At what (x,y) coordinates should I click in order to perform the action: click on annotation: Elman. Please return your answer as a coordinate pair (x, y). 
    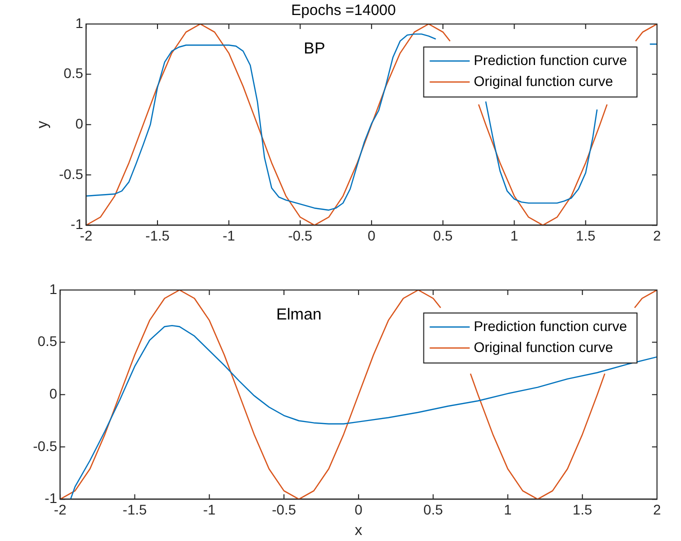
    Looking at the image, I should click on (299, 315).